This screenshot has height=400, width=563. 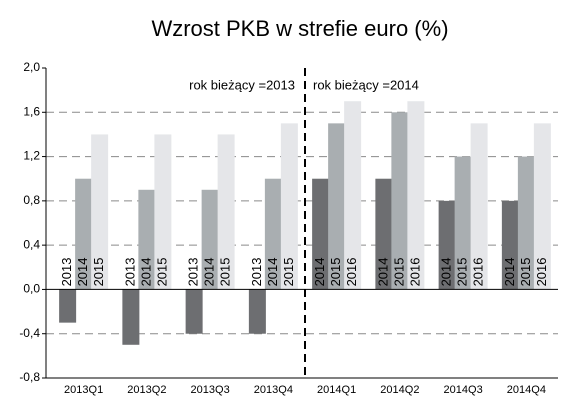 What do you see at coordinates (399, 390) in the screenshot?
I see `x-tick-label: 2014Q2` at bounding box center [399, 390].